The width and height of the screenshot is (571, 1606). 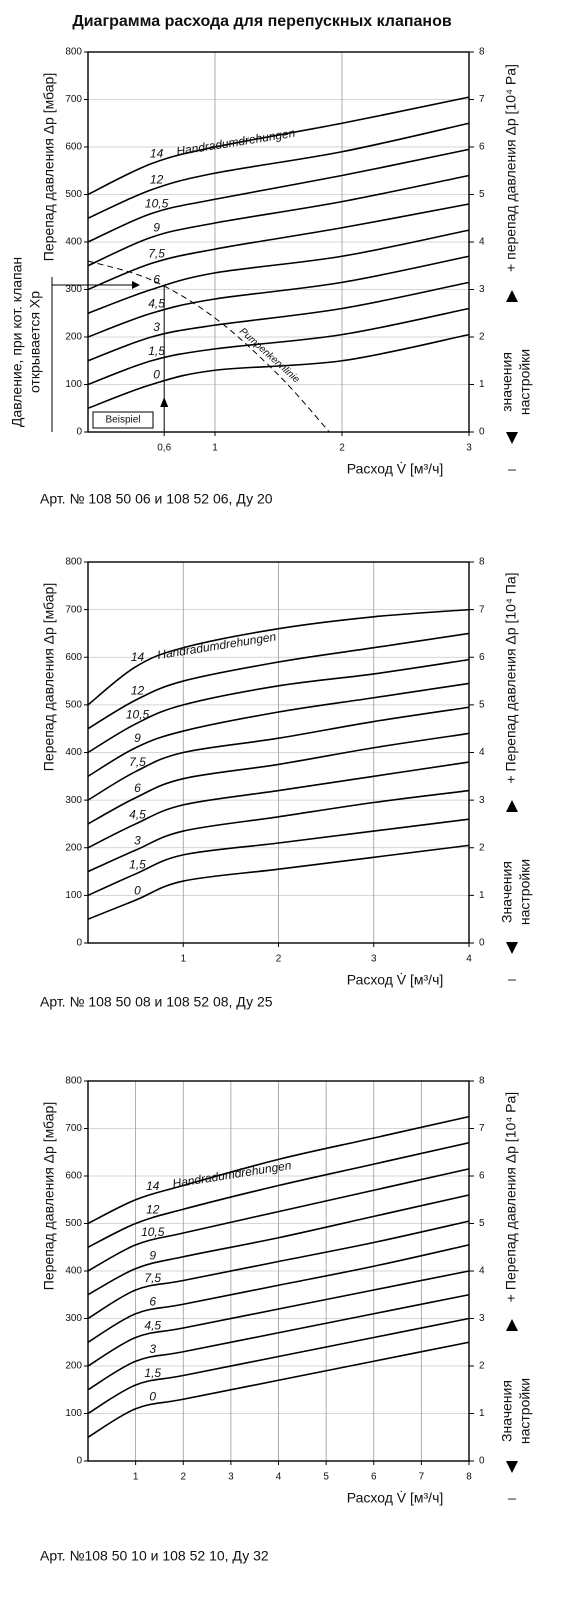 What do you see at coordinates (49, 167) in the screenshot?
I see `y-axis-label: Перепад давления Δp [мбар]` at bounding box center [49, 167].